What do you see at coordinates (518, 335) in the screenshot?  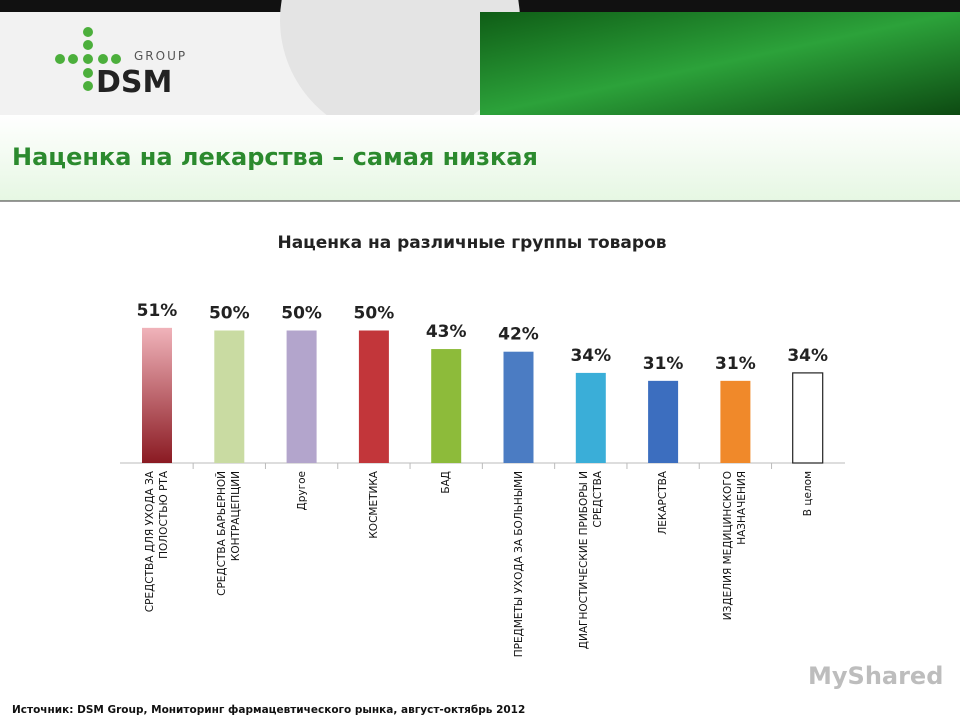 I see `value-label: 42%` at bounding box center [518, 335].